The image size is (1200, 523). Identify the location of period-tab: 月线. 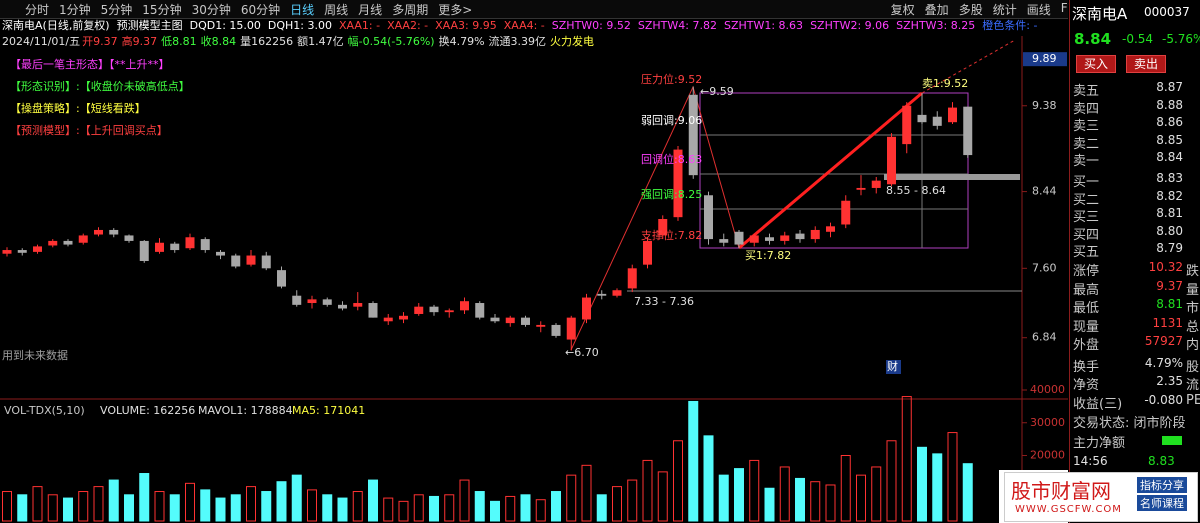
(370, 10).